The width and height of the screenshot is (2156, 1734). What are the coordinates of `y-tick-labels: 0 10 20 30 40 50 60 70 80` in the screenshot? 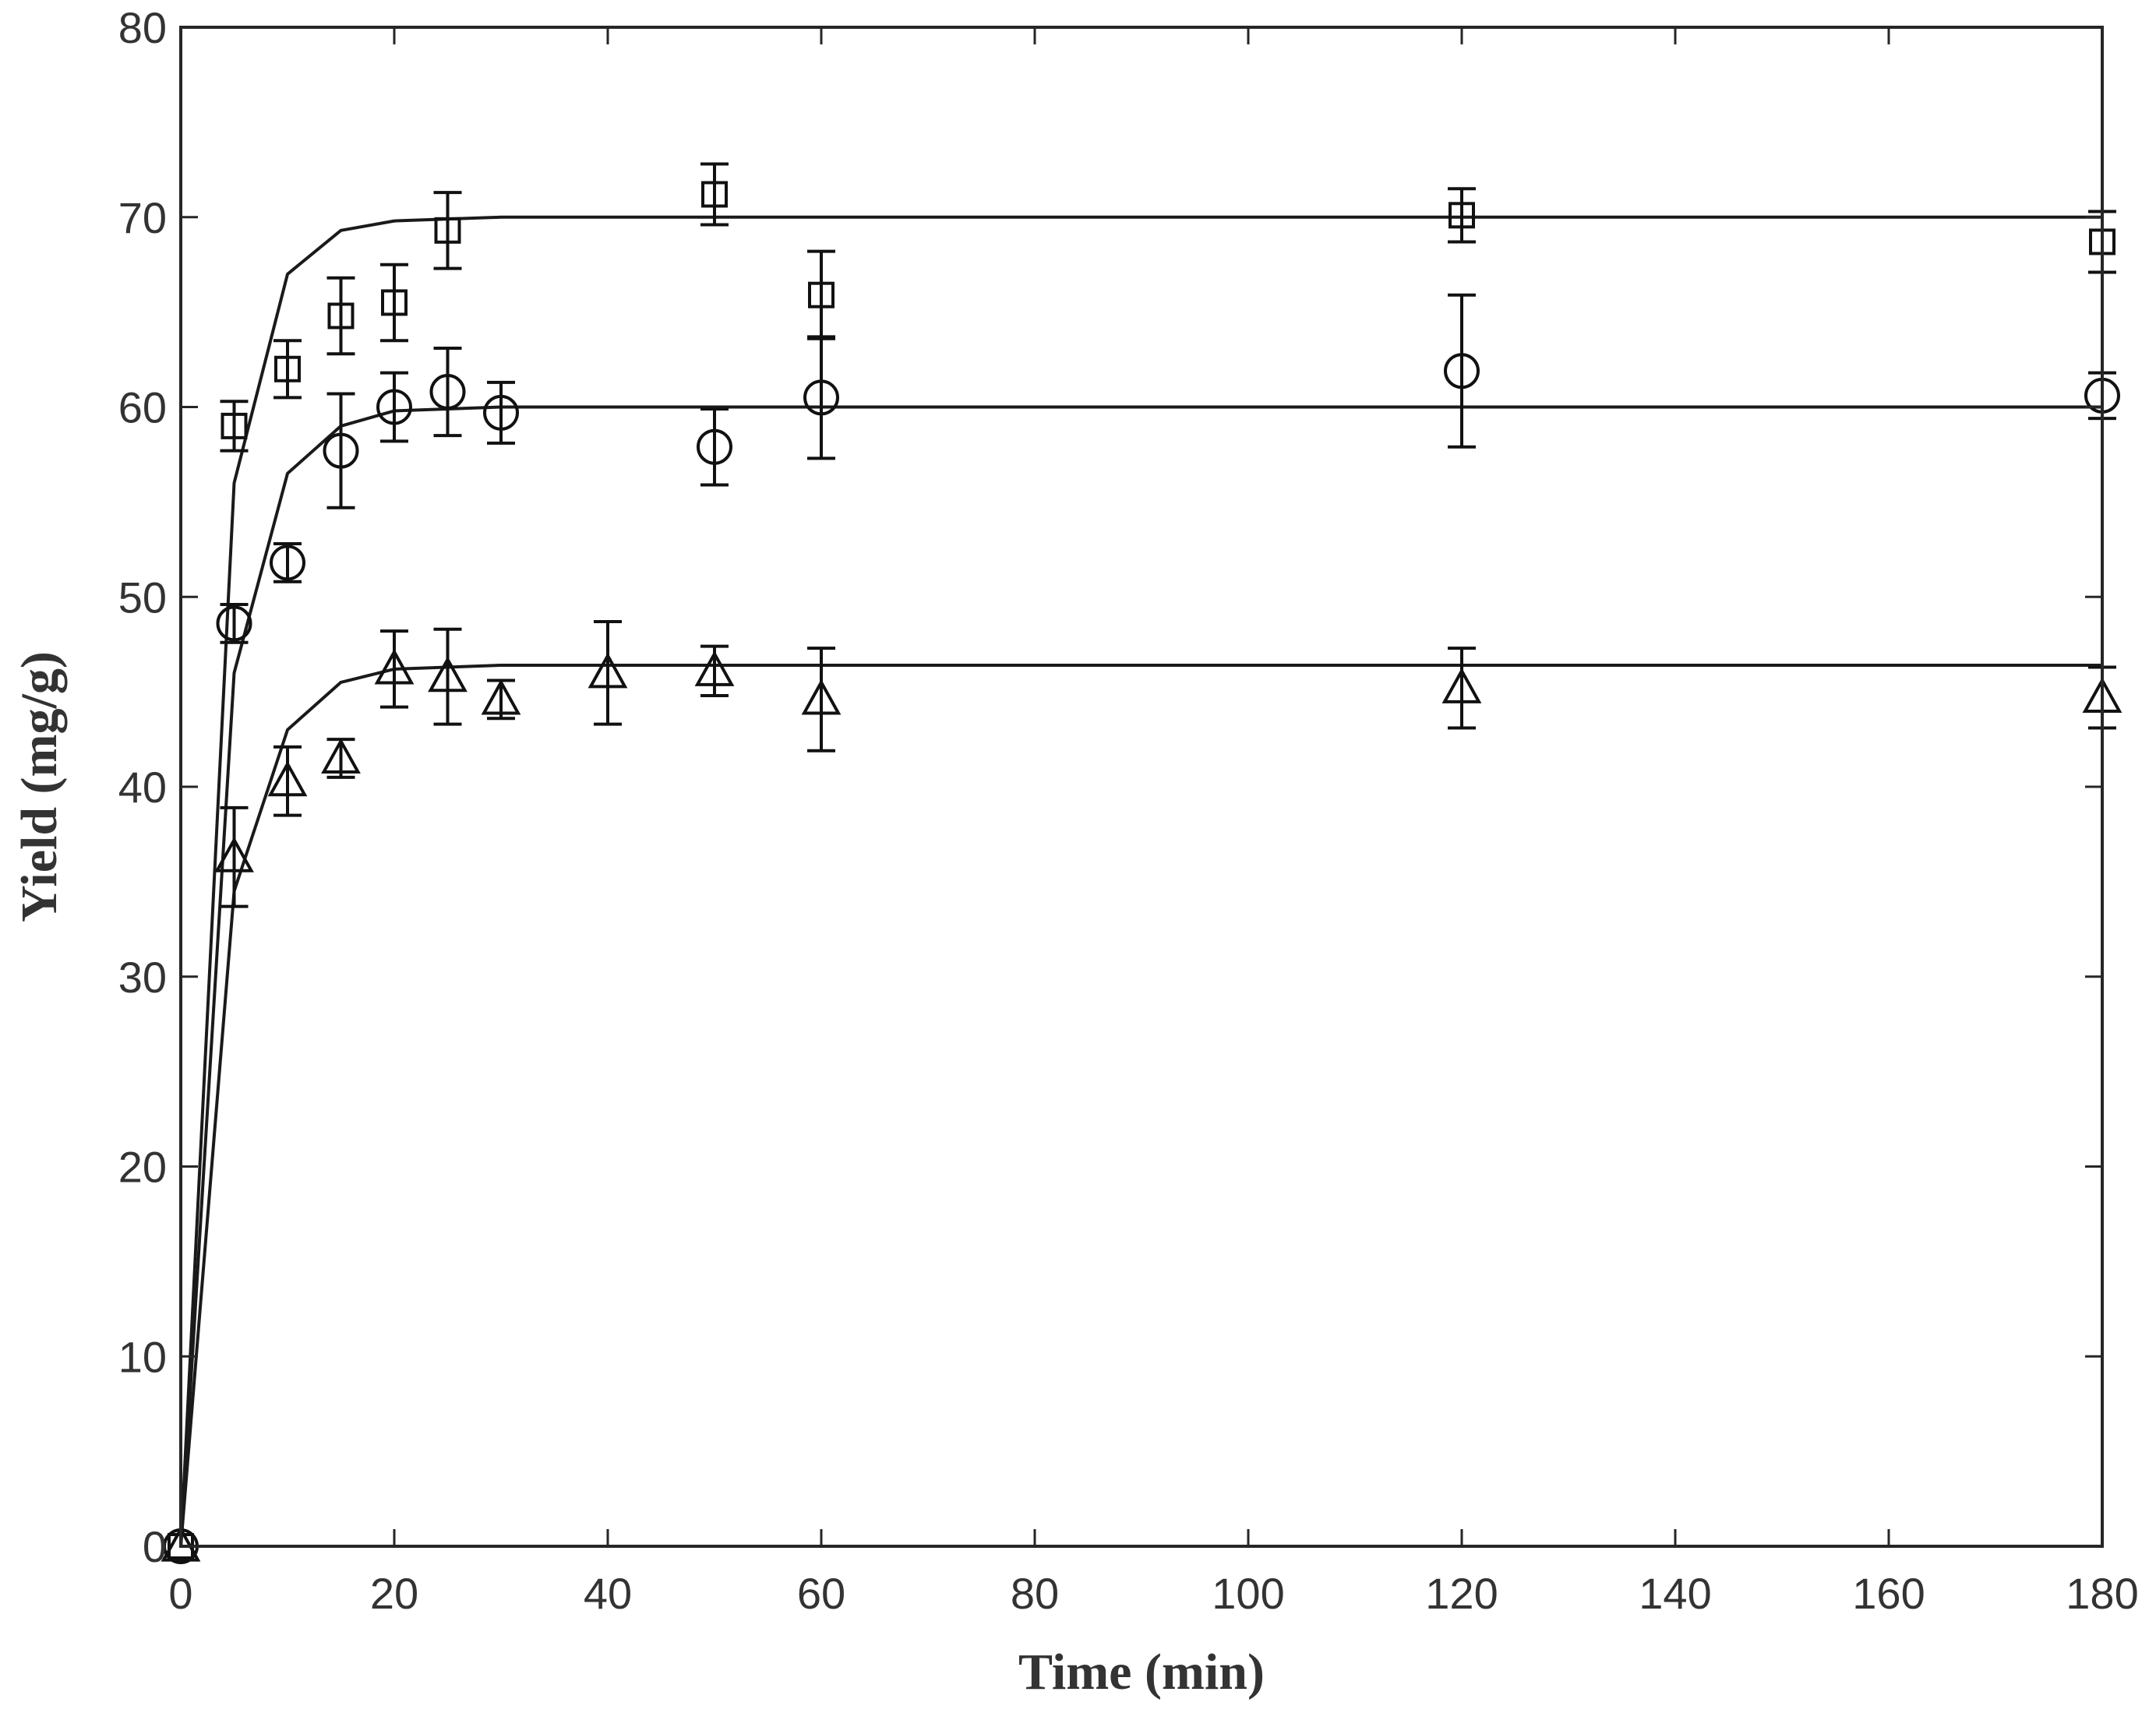 It's located at (142, 787).